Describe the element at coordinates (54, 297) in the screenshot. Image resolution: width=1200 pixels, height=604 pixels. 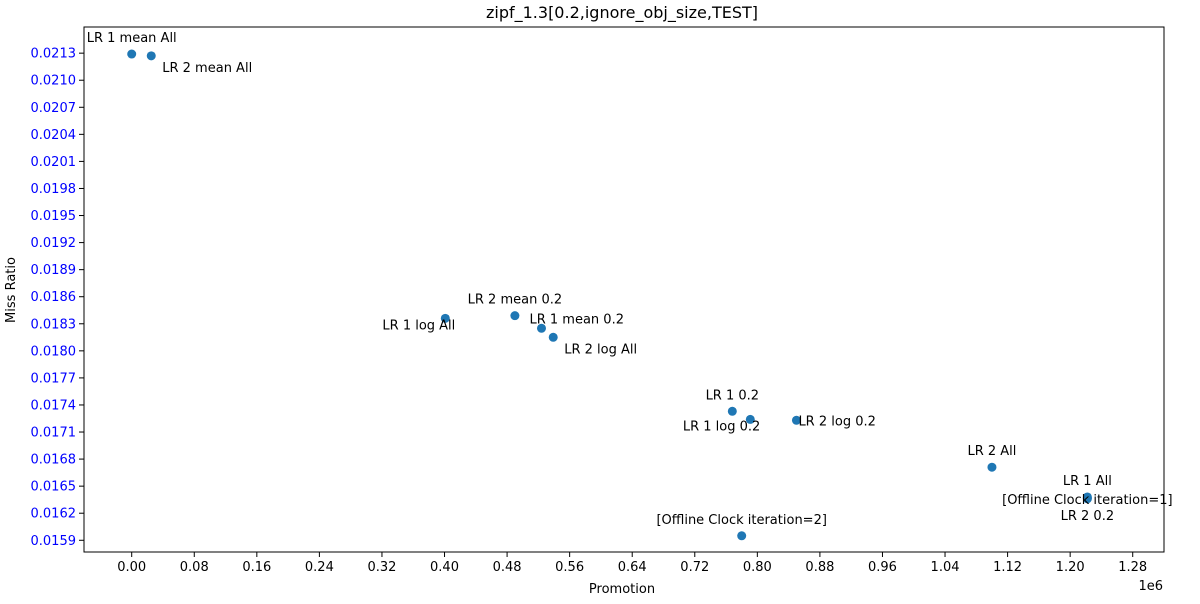
I see `y-tick-label: 0.0186` at that location.